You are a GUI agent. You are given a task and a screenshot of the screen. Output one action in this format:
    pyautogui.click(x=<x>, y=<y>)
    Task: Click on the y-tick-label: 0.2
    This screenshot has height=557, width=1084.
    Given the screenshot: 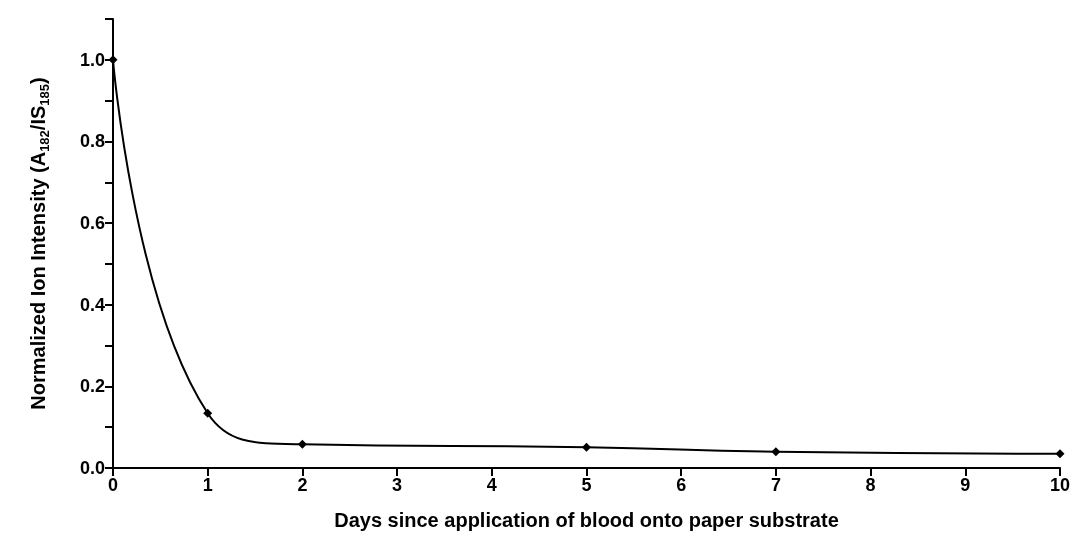 What is the action you would take?
    pyautogui.click(x=92, y=386)
    